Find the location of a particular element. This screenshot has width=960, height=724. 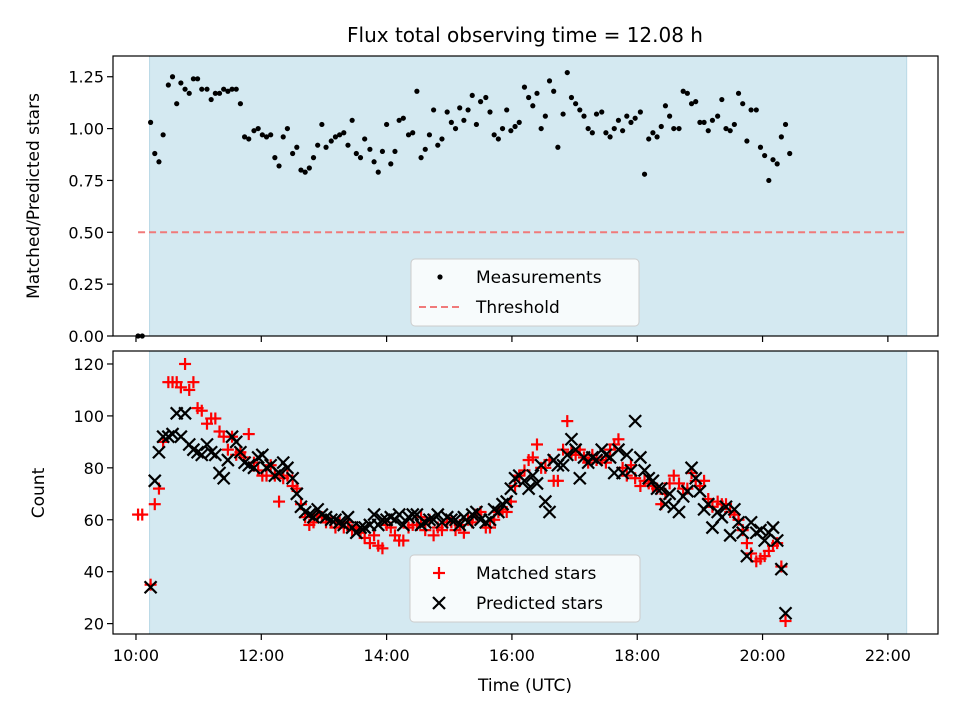

legend-predicted-marker is located at coordinates (439, 603).